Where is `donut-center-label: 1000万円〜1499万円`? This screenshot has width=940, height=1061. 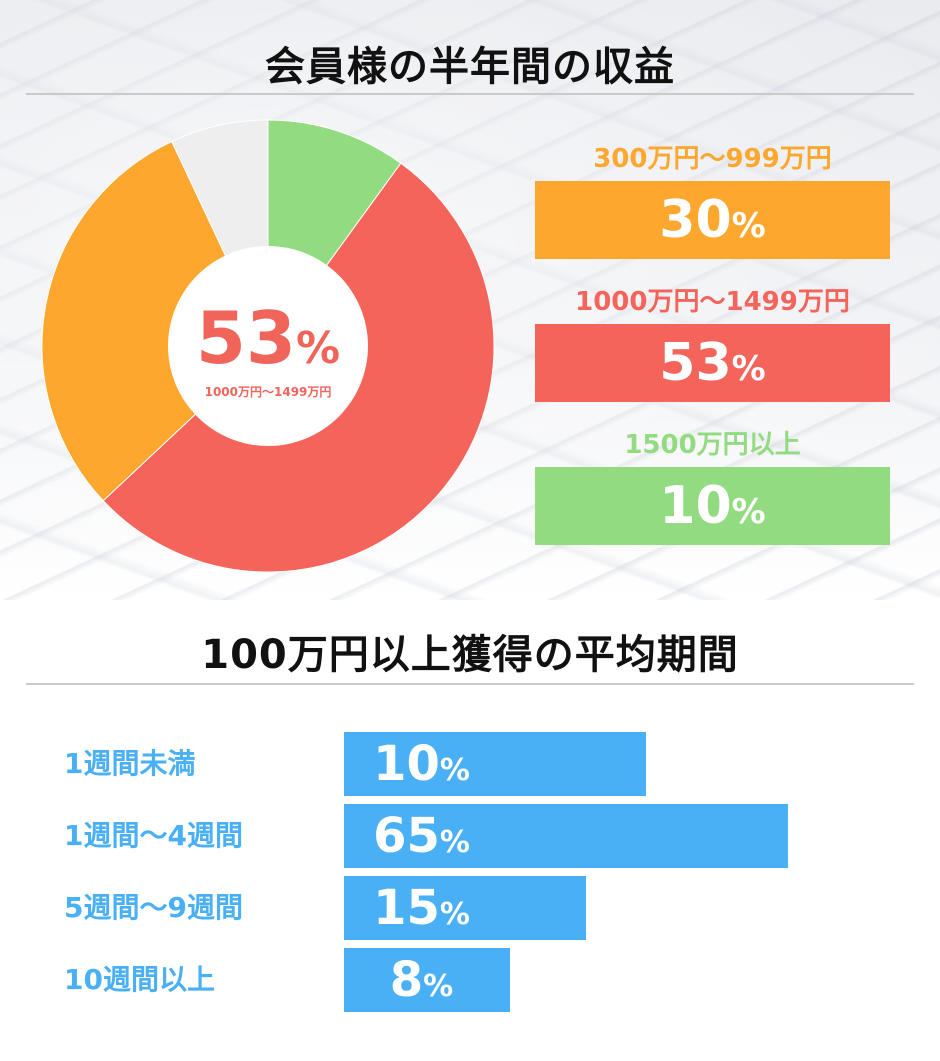
donut-center-label: 1000万円〜1499万円 is located at coordinates (268, 392).